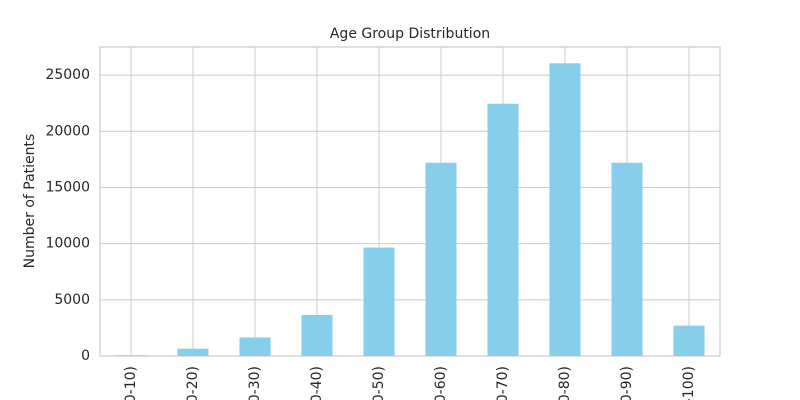  Describe the element at coordinates (317, 383) in the screenshot. I see `x-tick-label: [30-40)` at that location.